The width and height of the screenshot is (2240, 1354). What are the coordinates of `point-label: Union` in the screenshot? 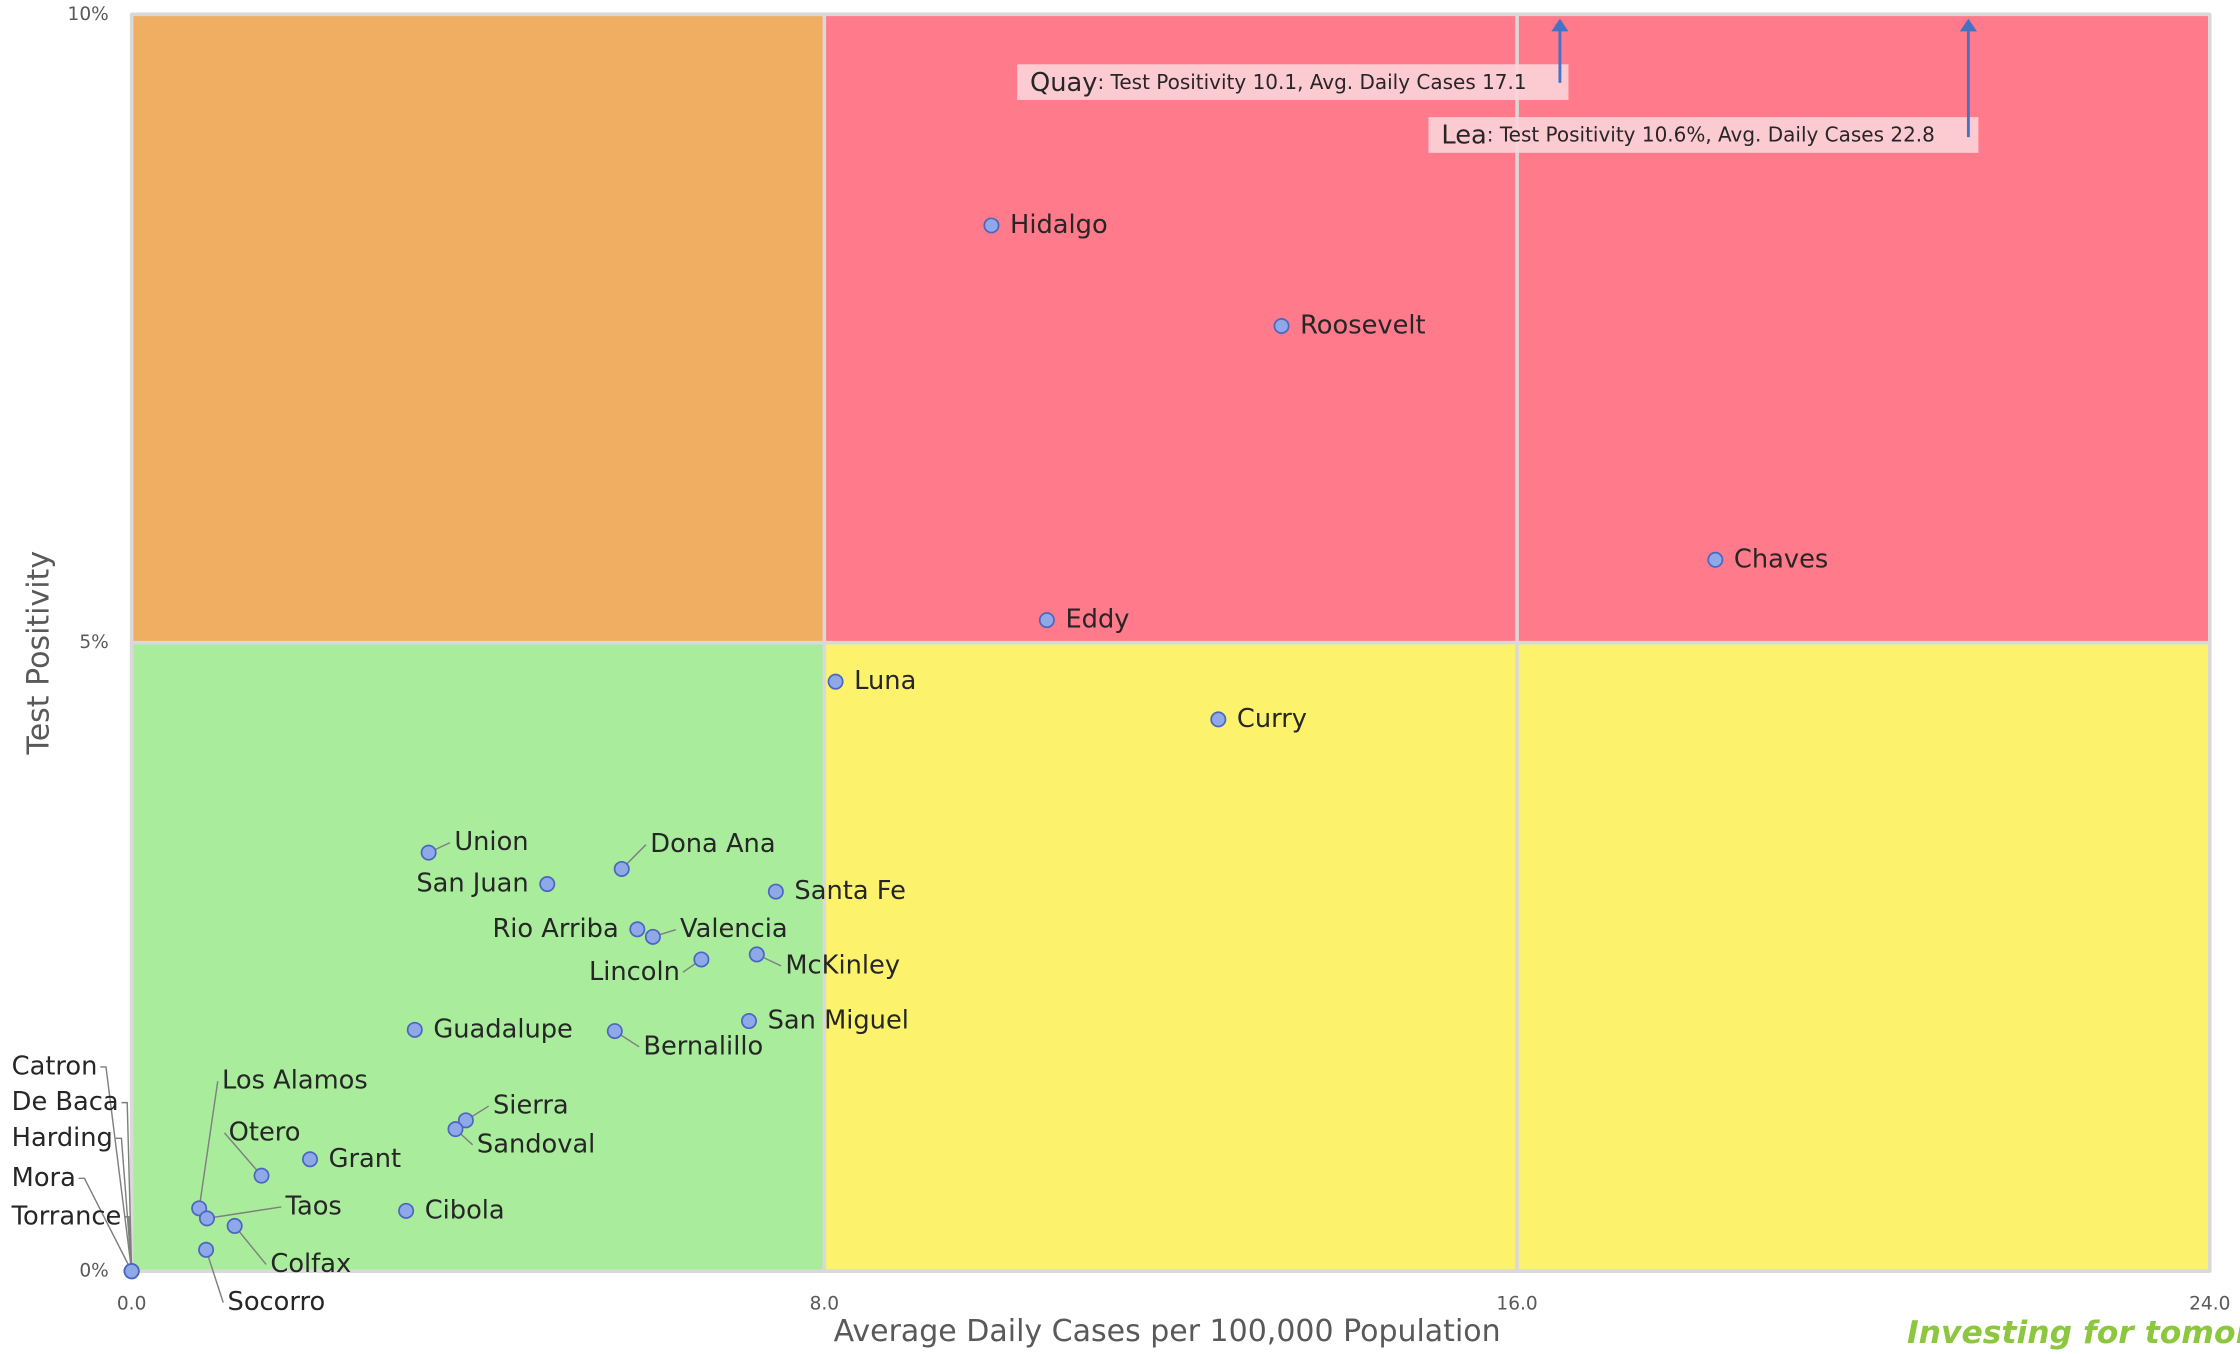 It's located at (491, 842).